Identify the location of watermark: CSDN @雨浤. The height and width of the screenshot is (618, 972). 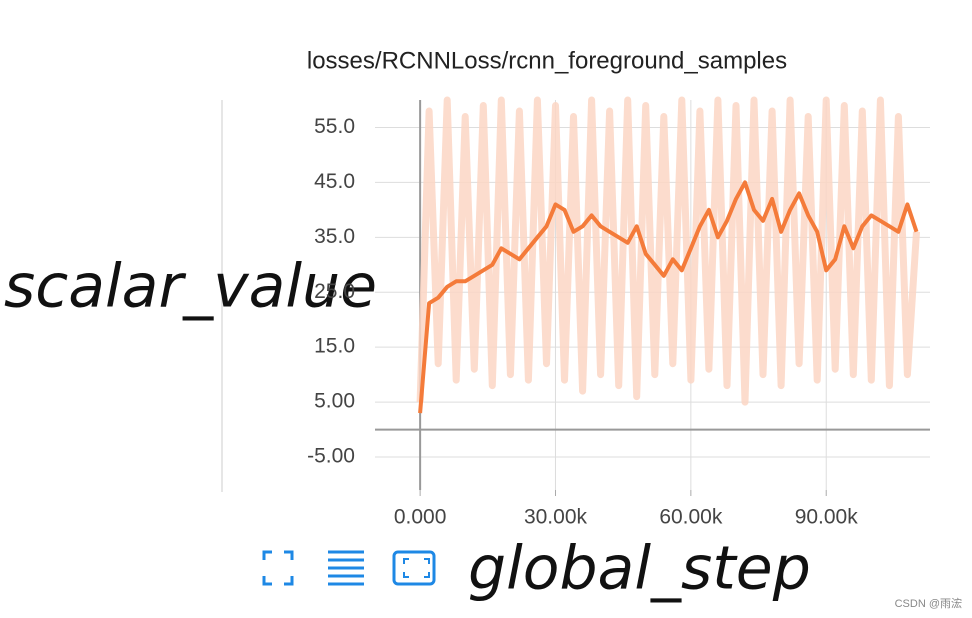
(928, 603).